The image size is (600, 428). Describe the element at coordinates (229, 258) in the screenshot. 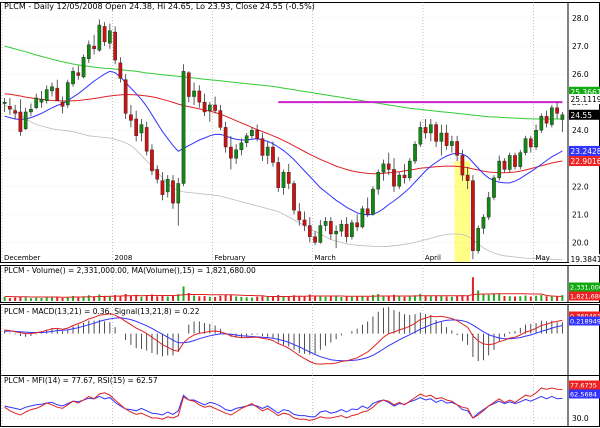

I see `month-label: February` at that location.